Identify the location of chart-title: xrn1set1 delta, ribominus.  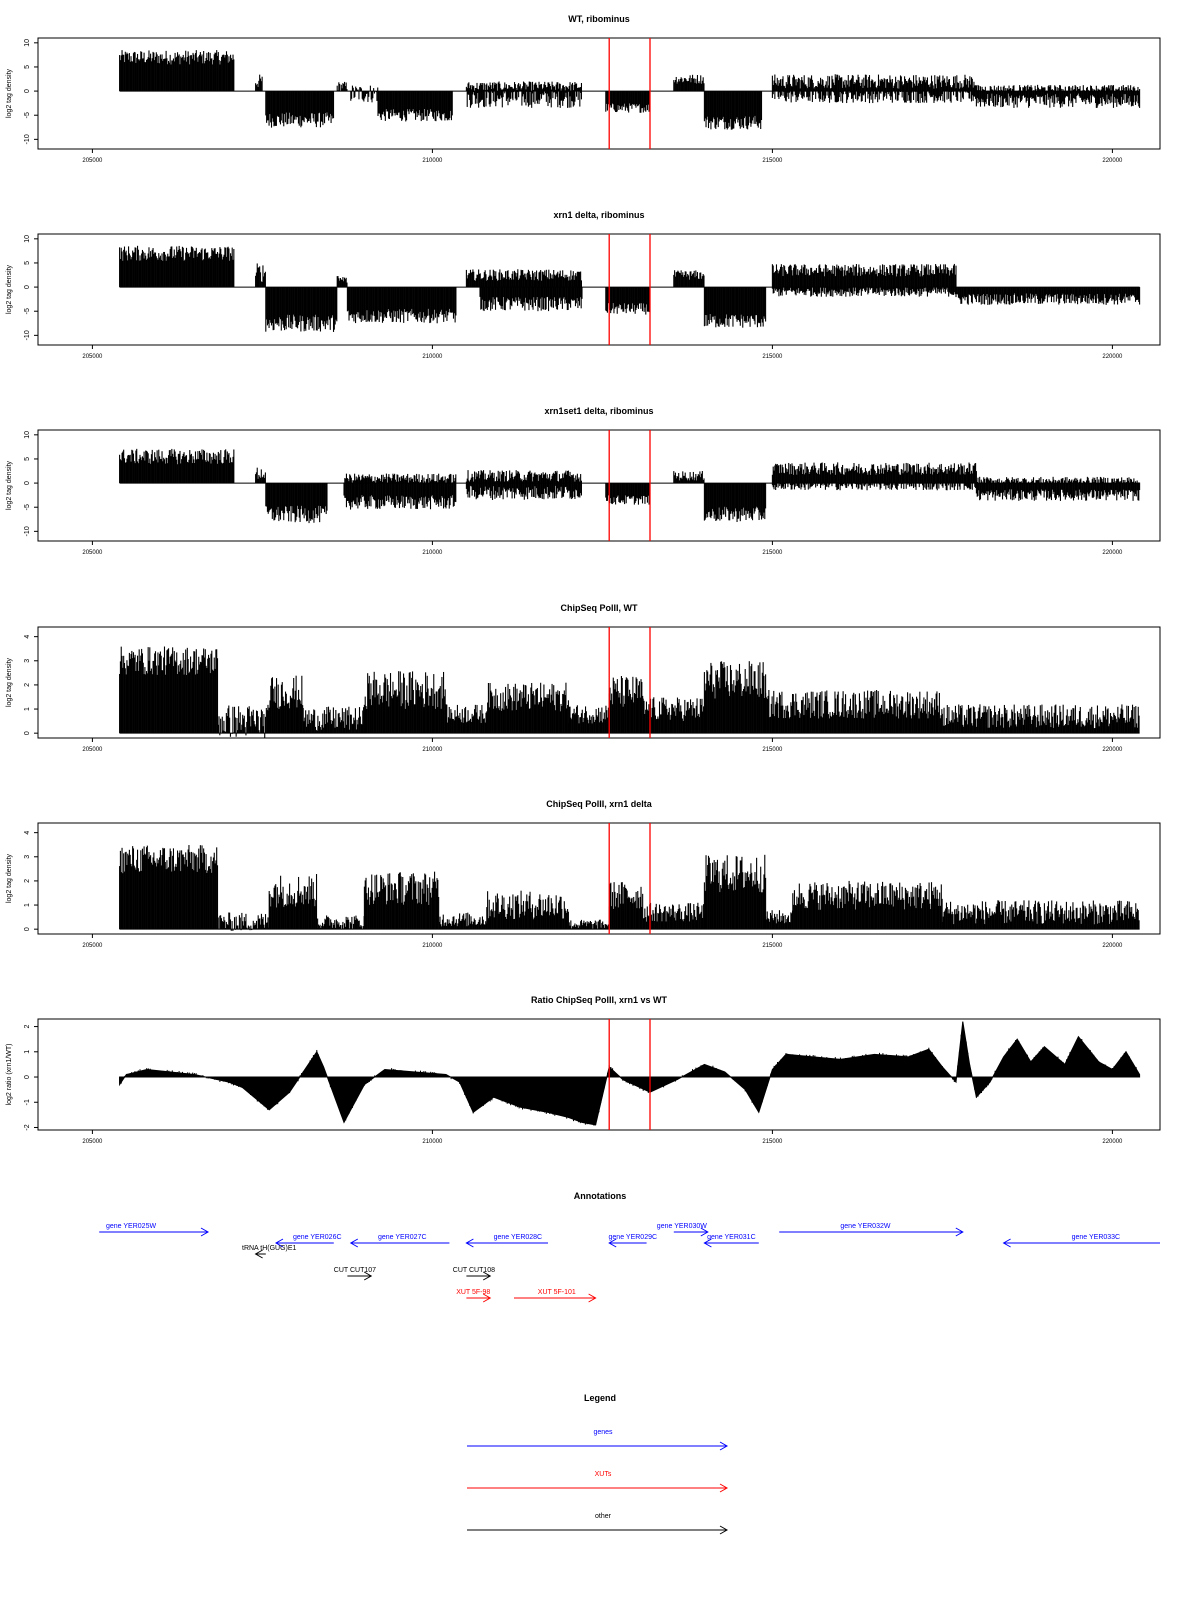
(598, 411).